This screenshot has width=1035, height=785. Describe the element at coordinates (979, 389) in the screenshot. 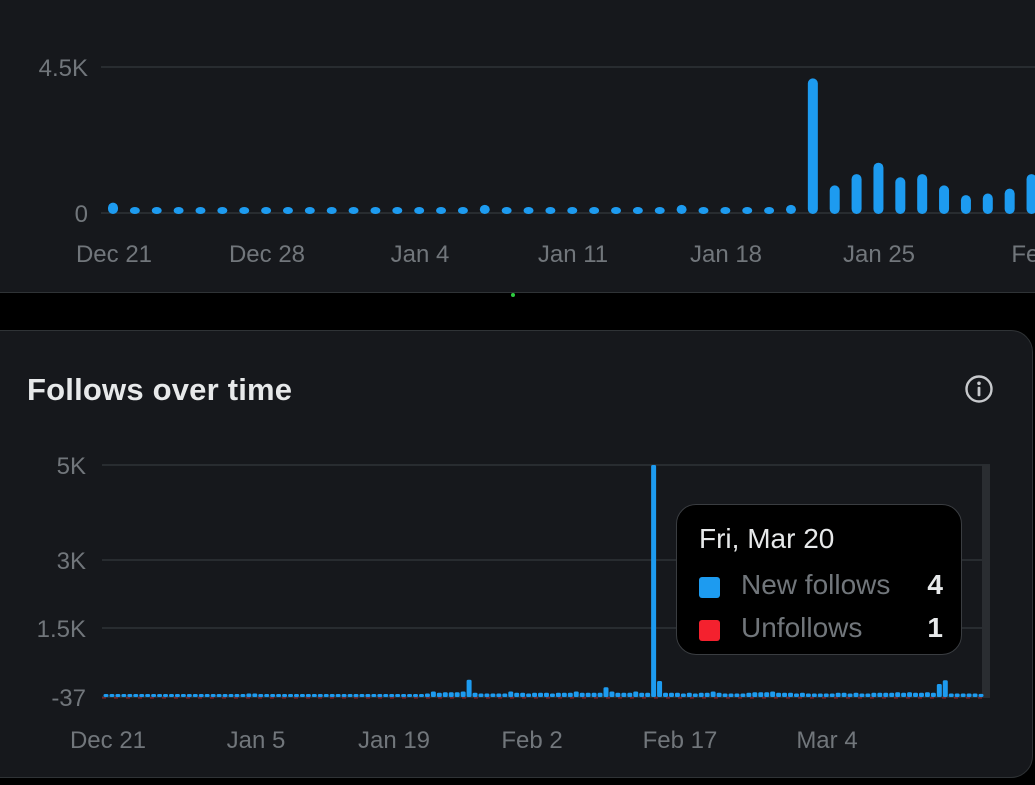

I see `info-icon` at that location.